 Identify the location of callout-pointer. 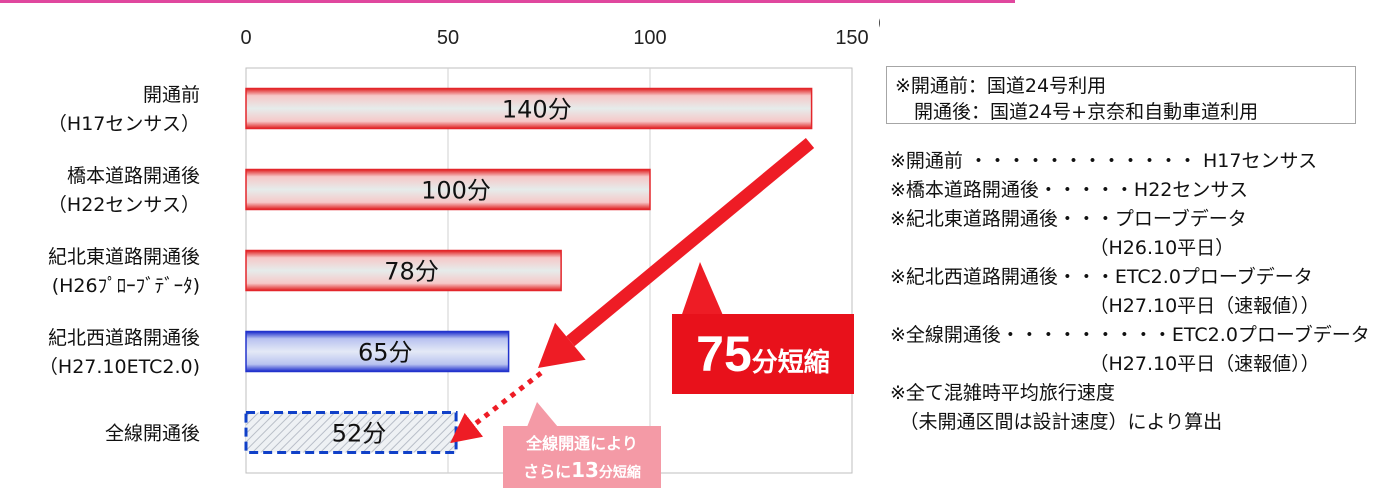
(542, 414).